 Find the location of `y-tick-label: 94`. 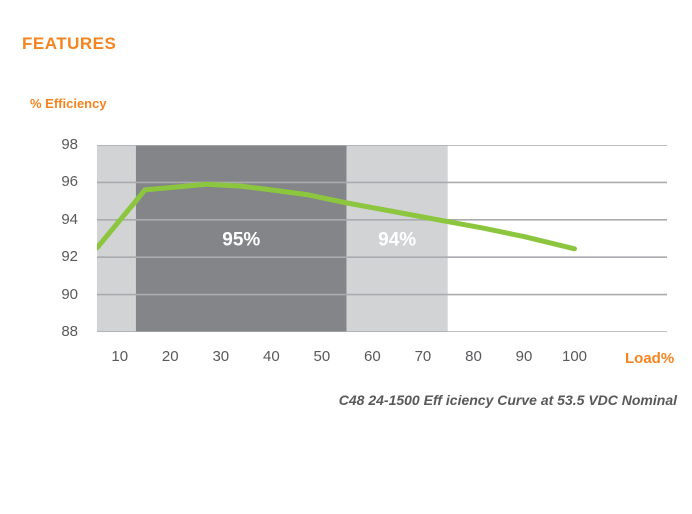

y-tick-label: 94 is located at coordinates (69, 219).